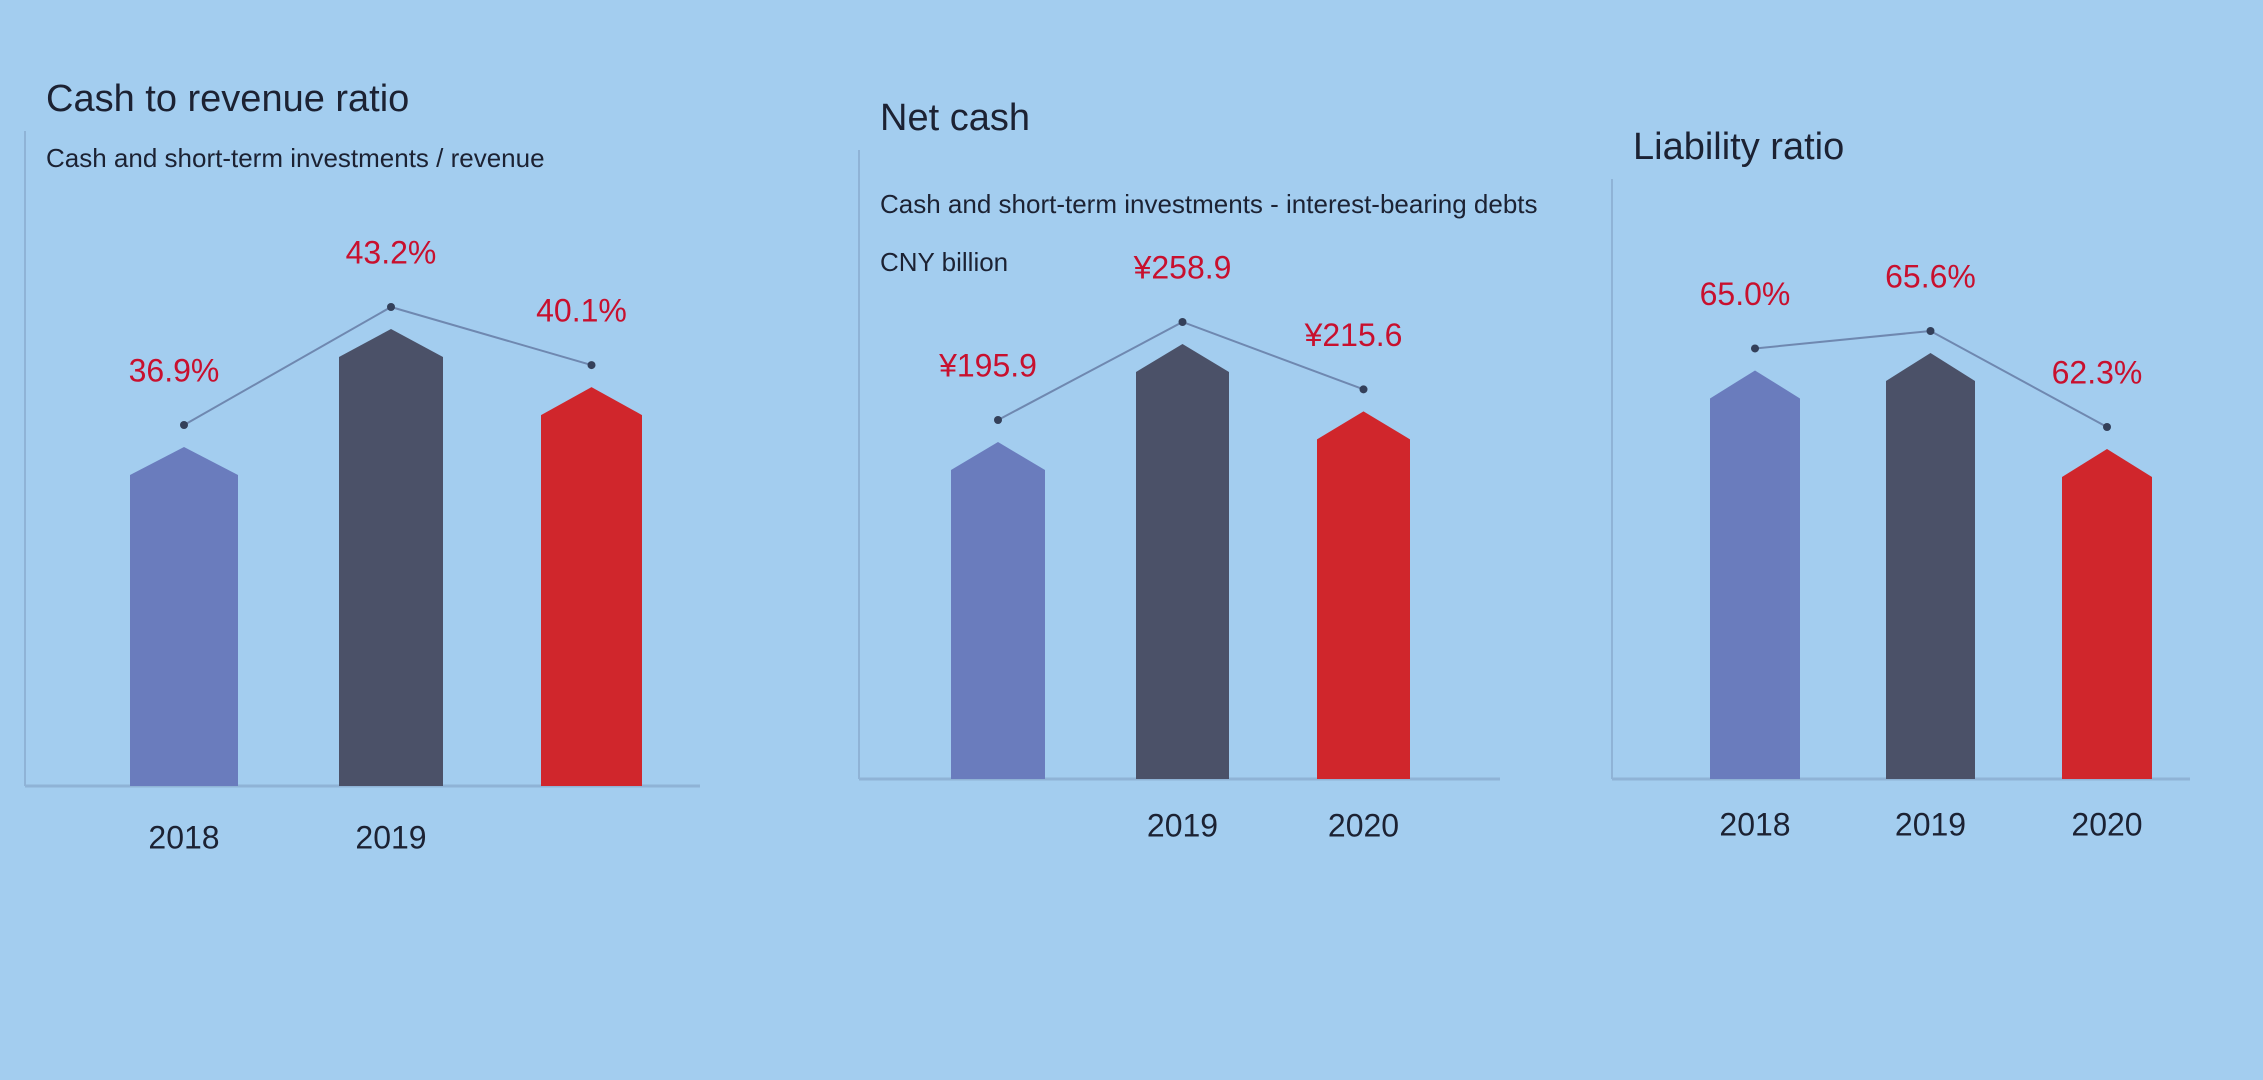 The width and height of the screenshot is (2263, 1080). What do you see at coordinates (227, 99) in the screenshot?
I see `chart-title: Cash to revenue ratio` at bounding box center [227, 99].